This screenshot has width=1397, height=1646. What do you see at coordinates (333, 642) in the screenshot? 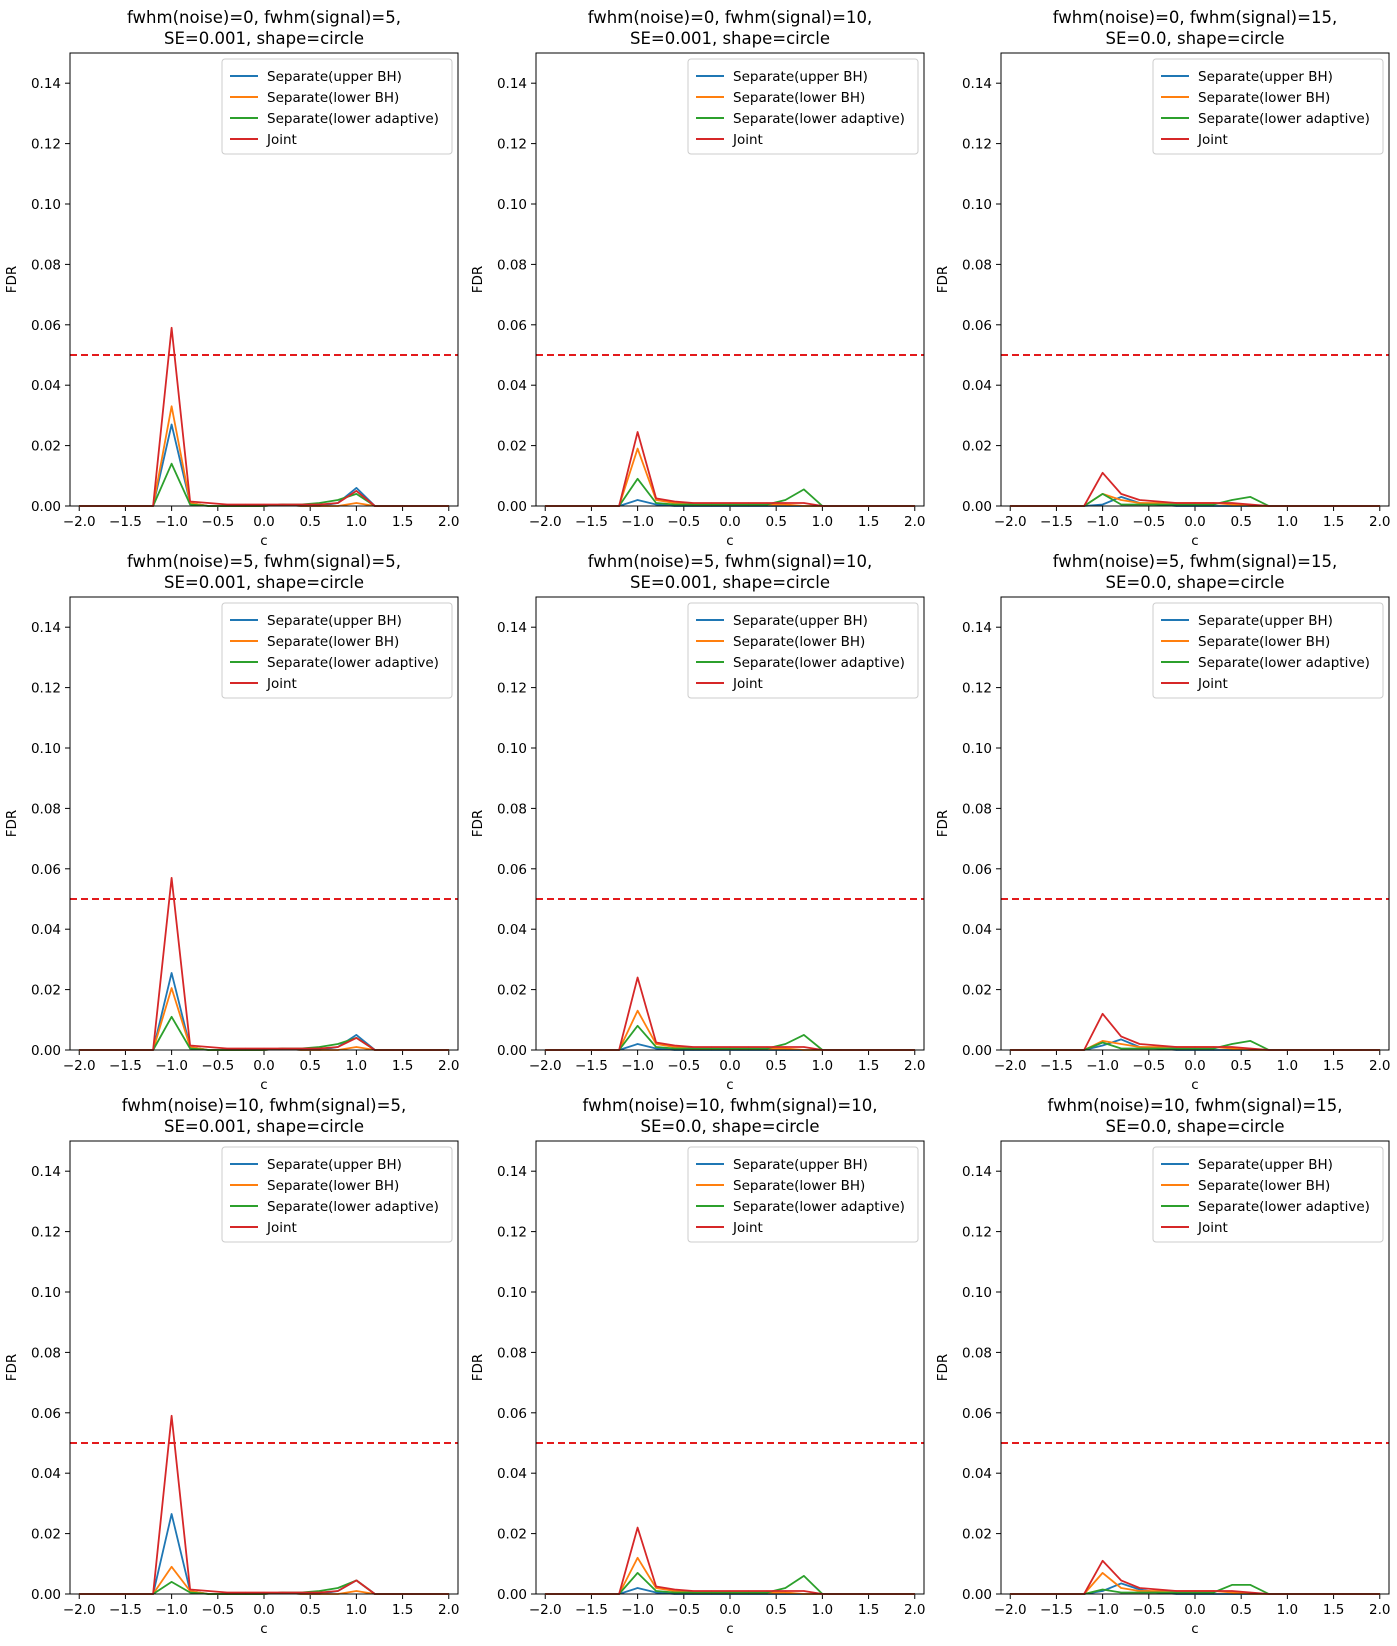
I see `legend-entry: Separate(lower BH)` at bounding box center [333, 642].